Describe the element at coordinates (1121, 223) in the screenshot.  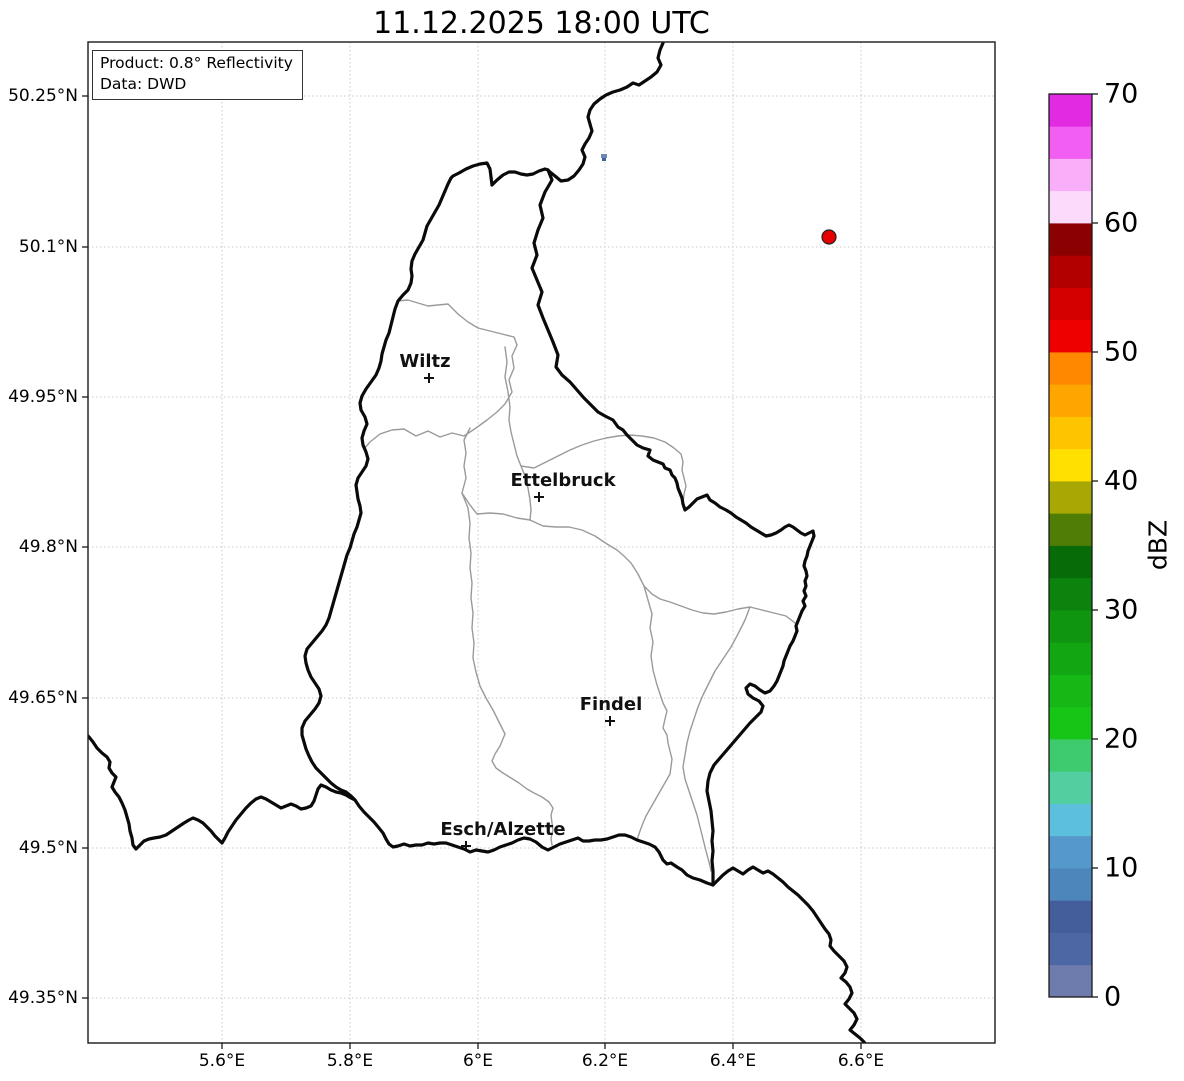
I see `colorbar-tick-label: 60` at that location.